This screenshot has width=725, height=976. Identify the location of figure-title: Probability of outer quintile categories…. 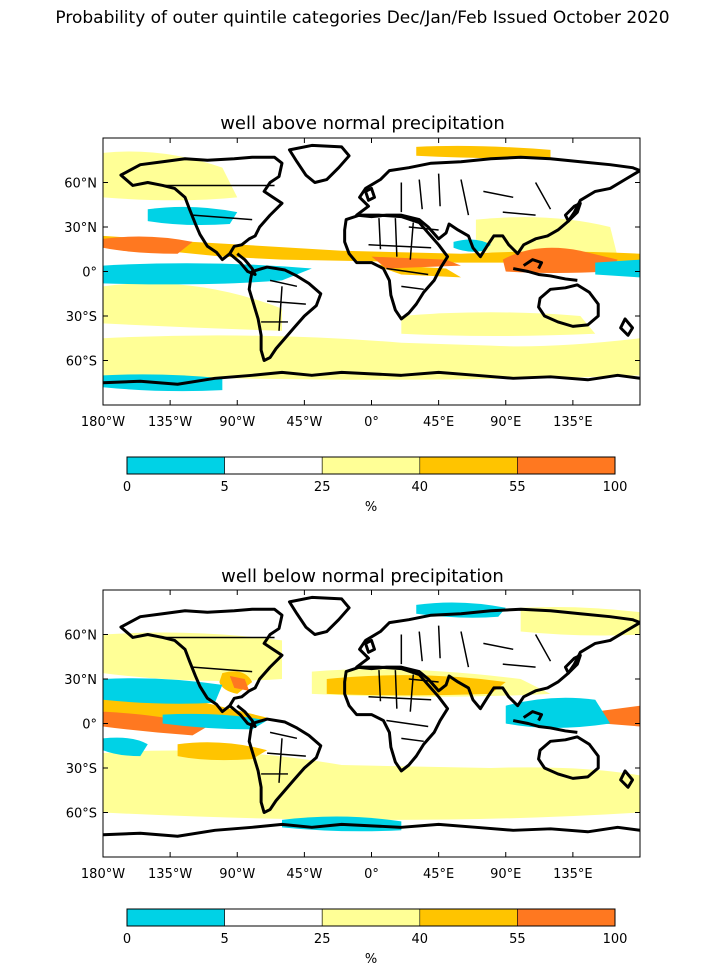
(362, 18).